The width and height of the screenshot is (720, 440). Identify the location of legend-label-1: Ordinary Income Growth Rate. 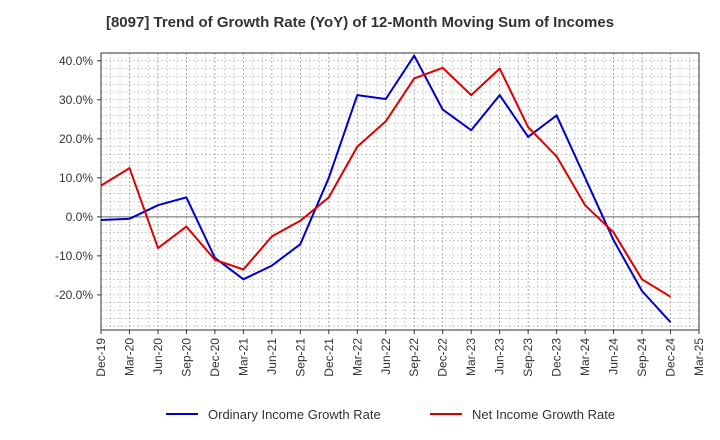
(294, 414).